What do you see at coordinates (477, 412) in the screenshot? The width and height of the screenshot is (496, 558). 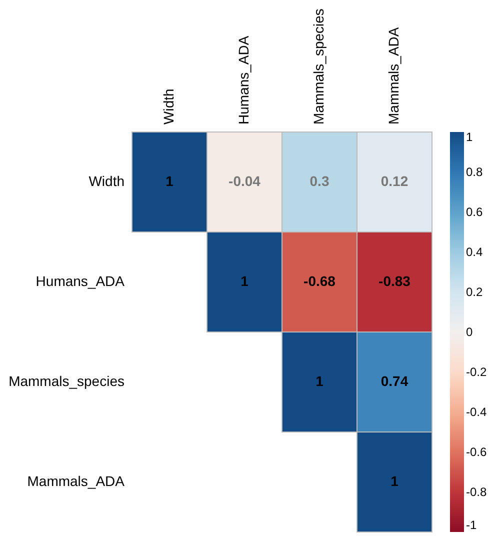 I see `color-bar-label: -0.4` at bounding box center [477, 412].